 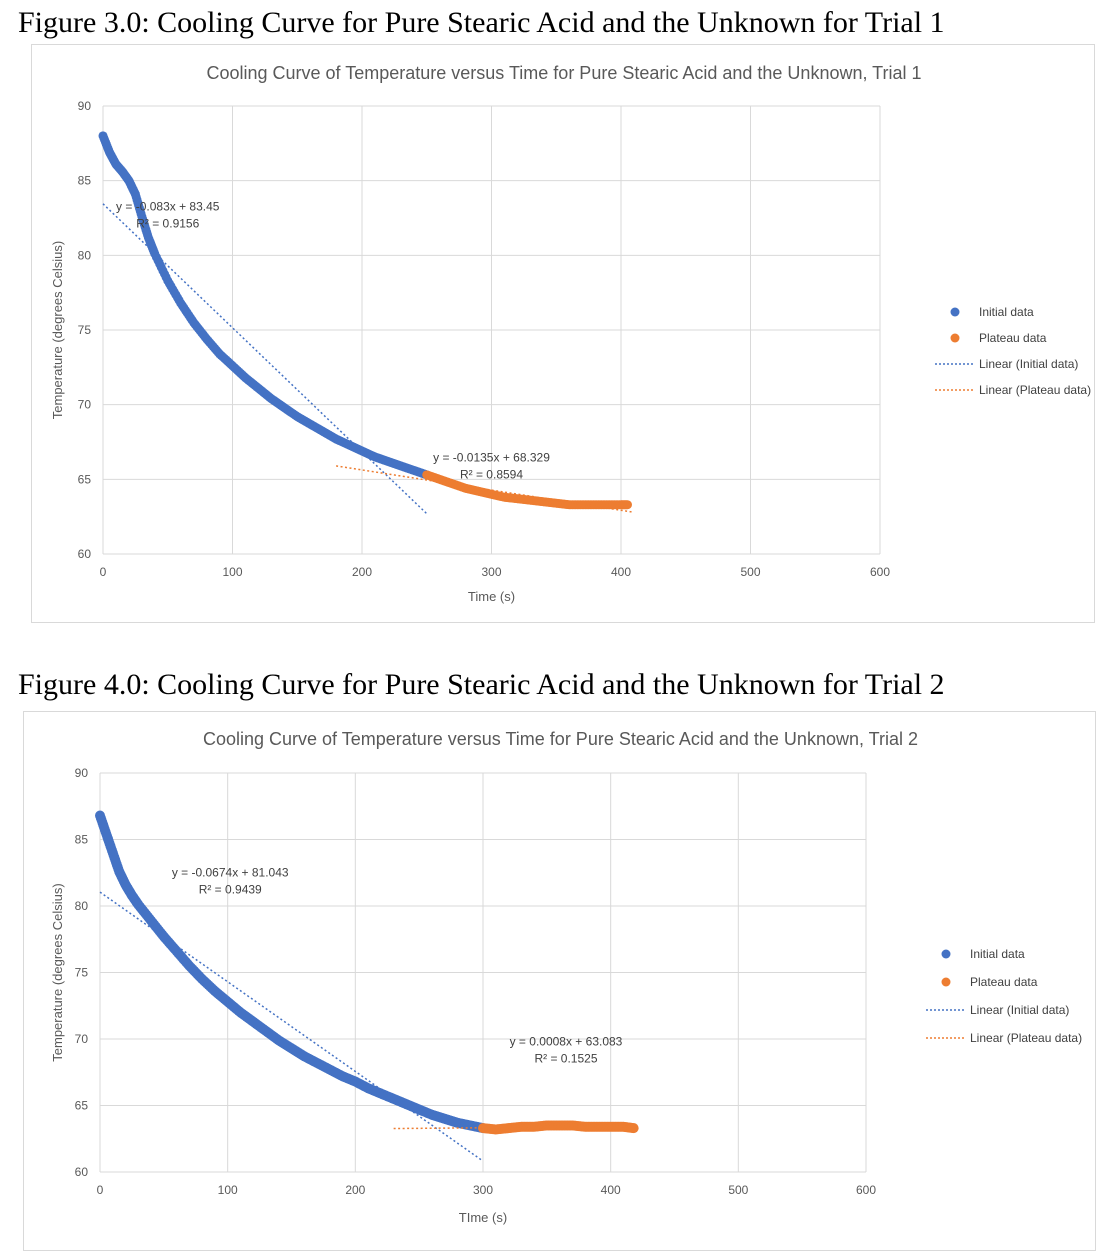 What do you see at coordinates (167, 224) in the screenshot?
I see `trend-r-squared: R² = 0.9156` at bounding box center [167, 224].